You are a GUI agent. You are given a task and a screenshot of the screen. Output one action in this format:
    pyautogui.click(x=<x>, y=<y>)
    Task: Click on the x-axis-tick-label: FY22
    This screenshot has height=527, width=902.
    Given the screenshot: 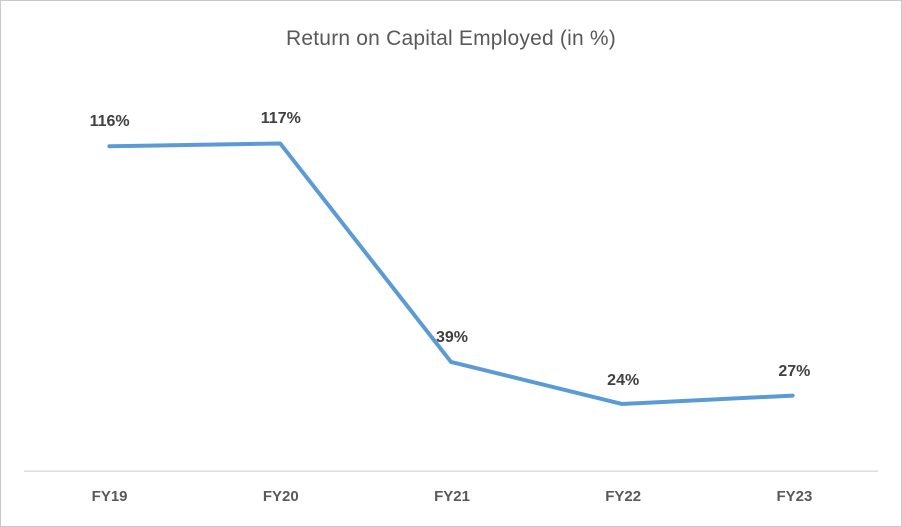 What is the action you would take?
    pyautogui.click(x=623, y=496)
    